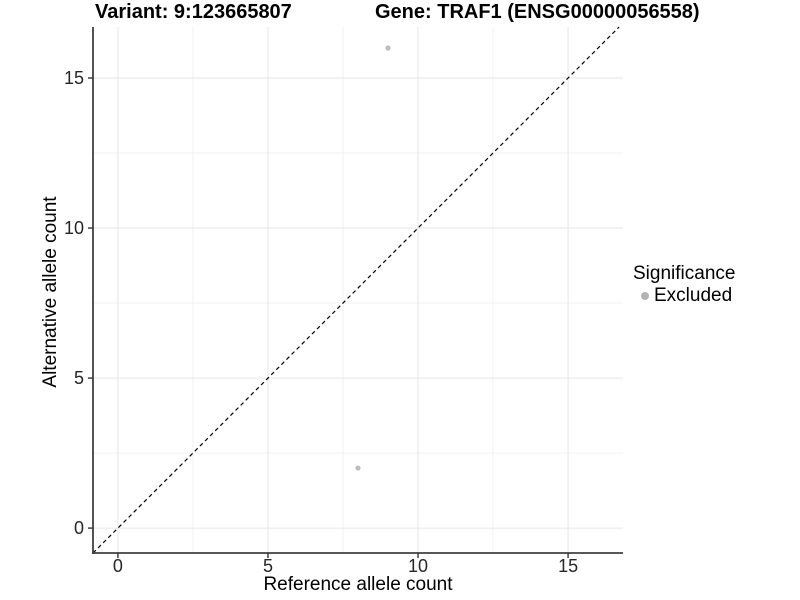  Describe the element at coordinates (568, 566) in the screenshot. I see `x-tick-label: 15` at that location.